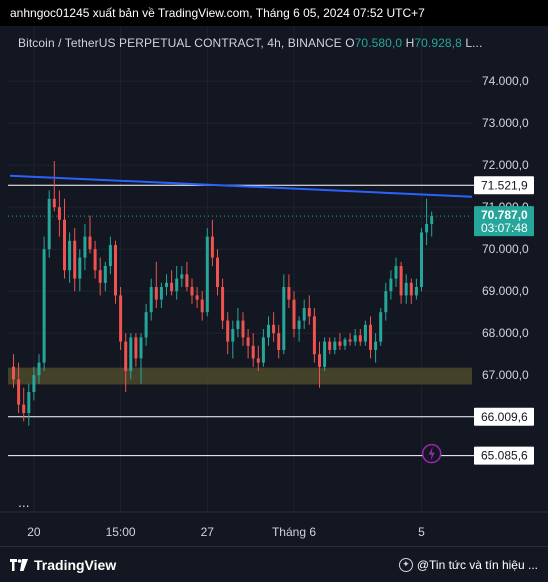 The width and height of the screenshot is (548, 582). What do you see at coordinates (350, 43) in the screenshot?
I see `open-label: O` at bounding box center [350, 43].